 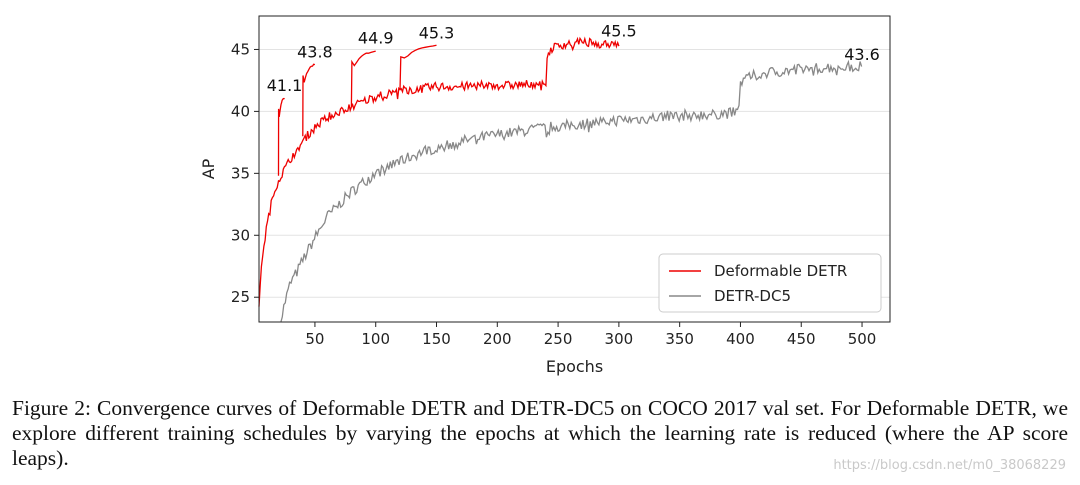 I want to click on x-tick-label-300: 300, so click(x=619, y=339).